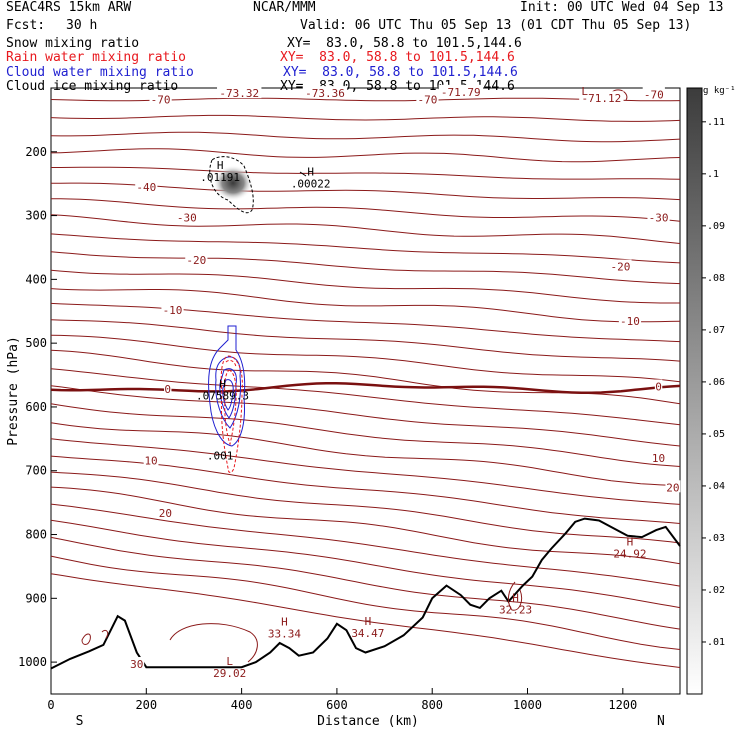 The height and width of the screenshot is (740, 740). I want to click on contour-label: -71.12, so click(602, 98).